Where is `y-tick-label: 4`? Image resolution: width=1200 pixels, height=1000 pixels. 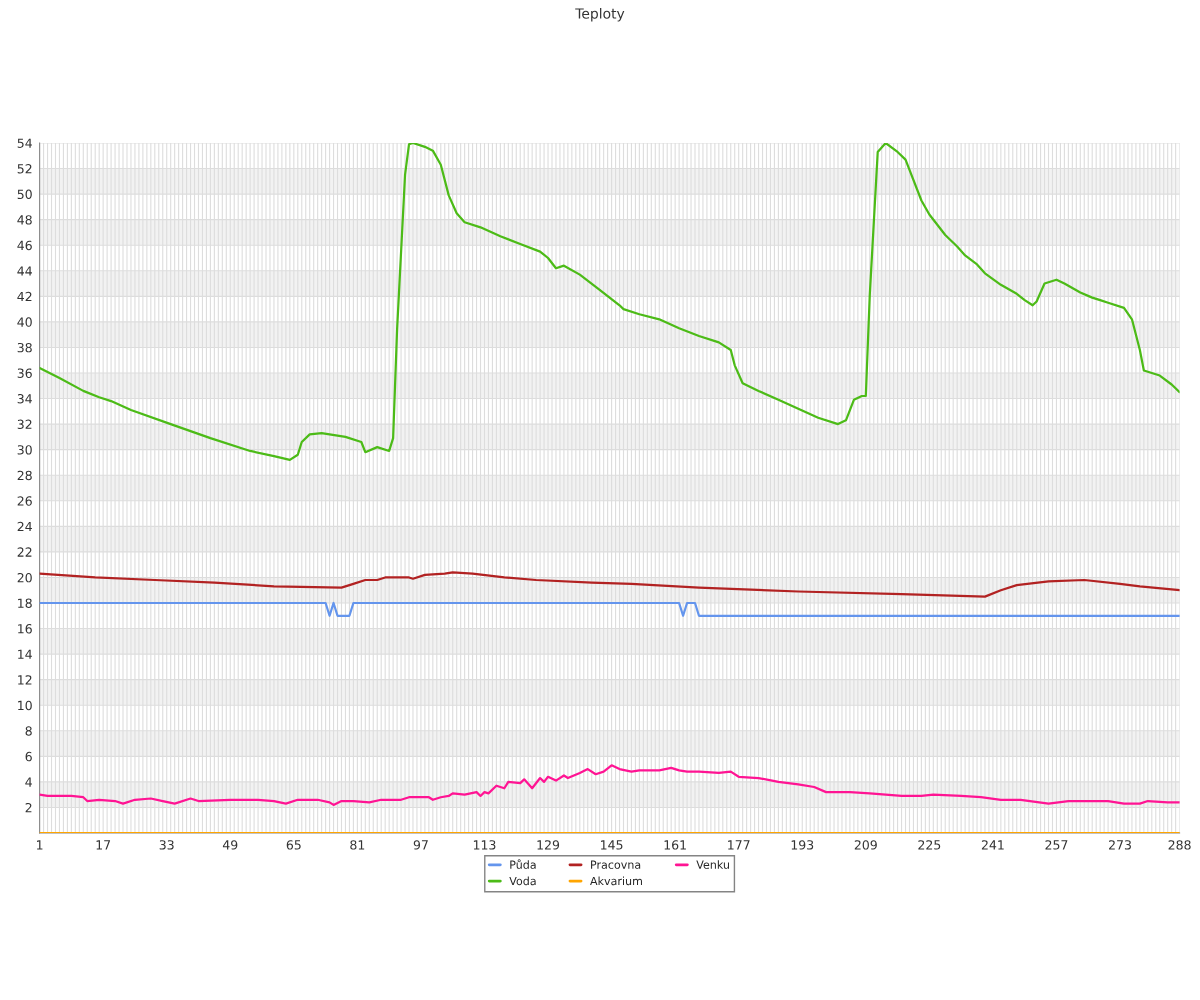 y-tick-label: 4 is located at coordinates (28, 782).